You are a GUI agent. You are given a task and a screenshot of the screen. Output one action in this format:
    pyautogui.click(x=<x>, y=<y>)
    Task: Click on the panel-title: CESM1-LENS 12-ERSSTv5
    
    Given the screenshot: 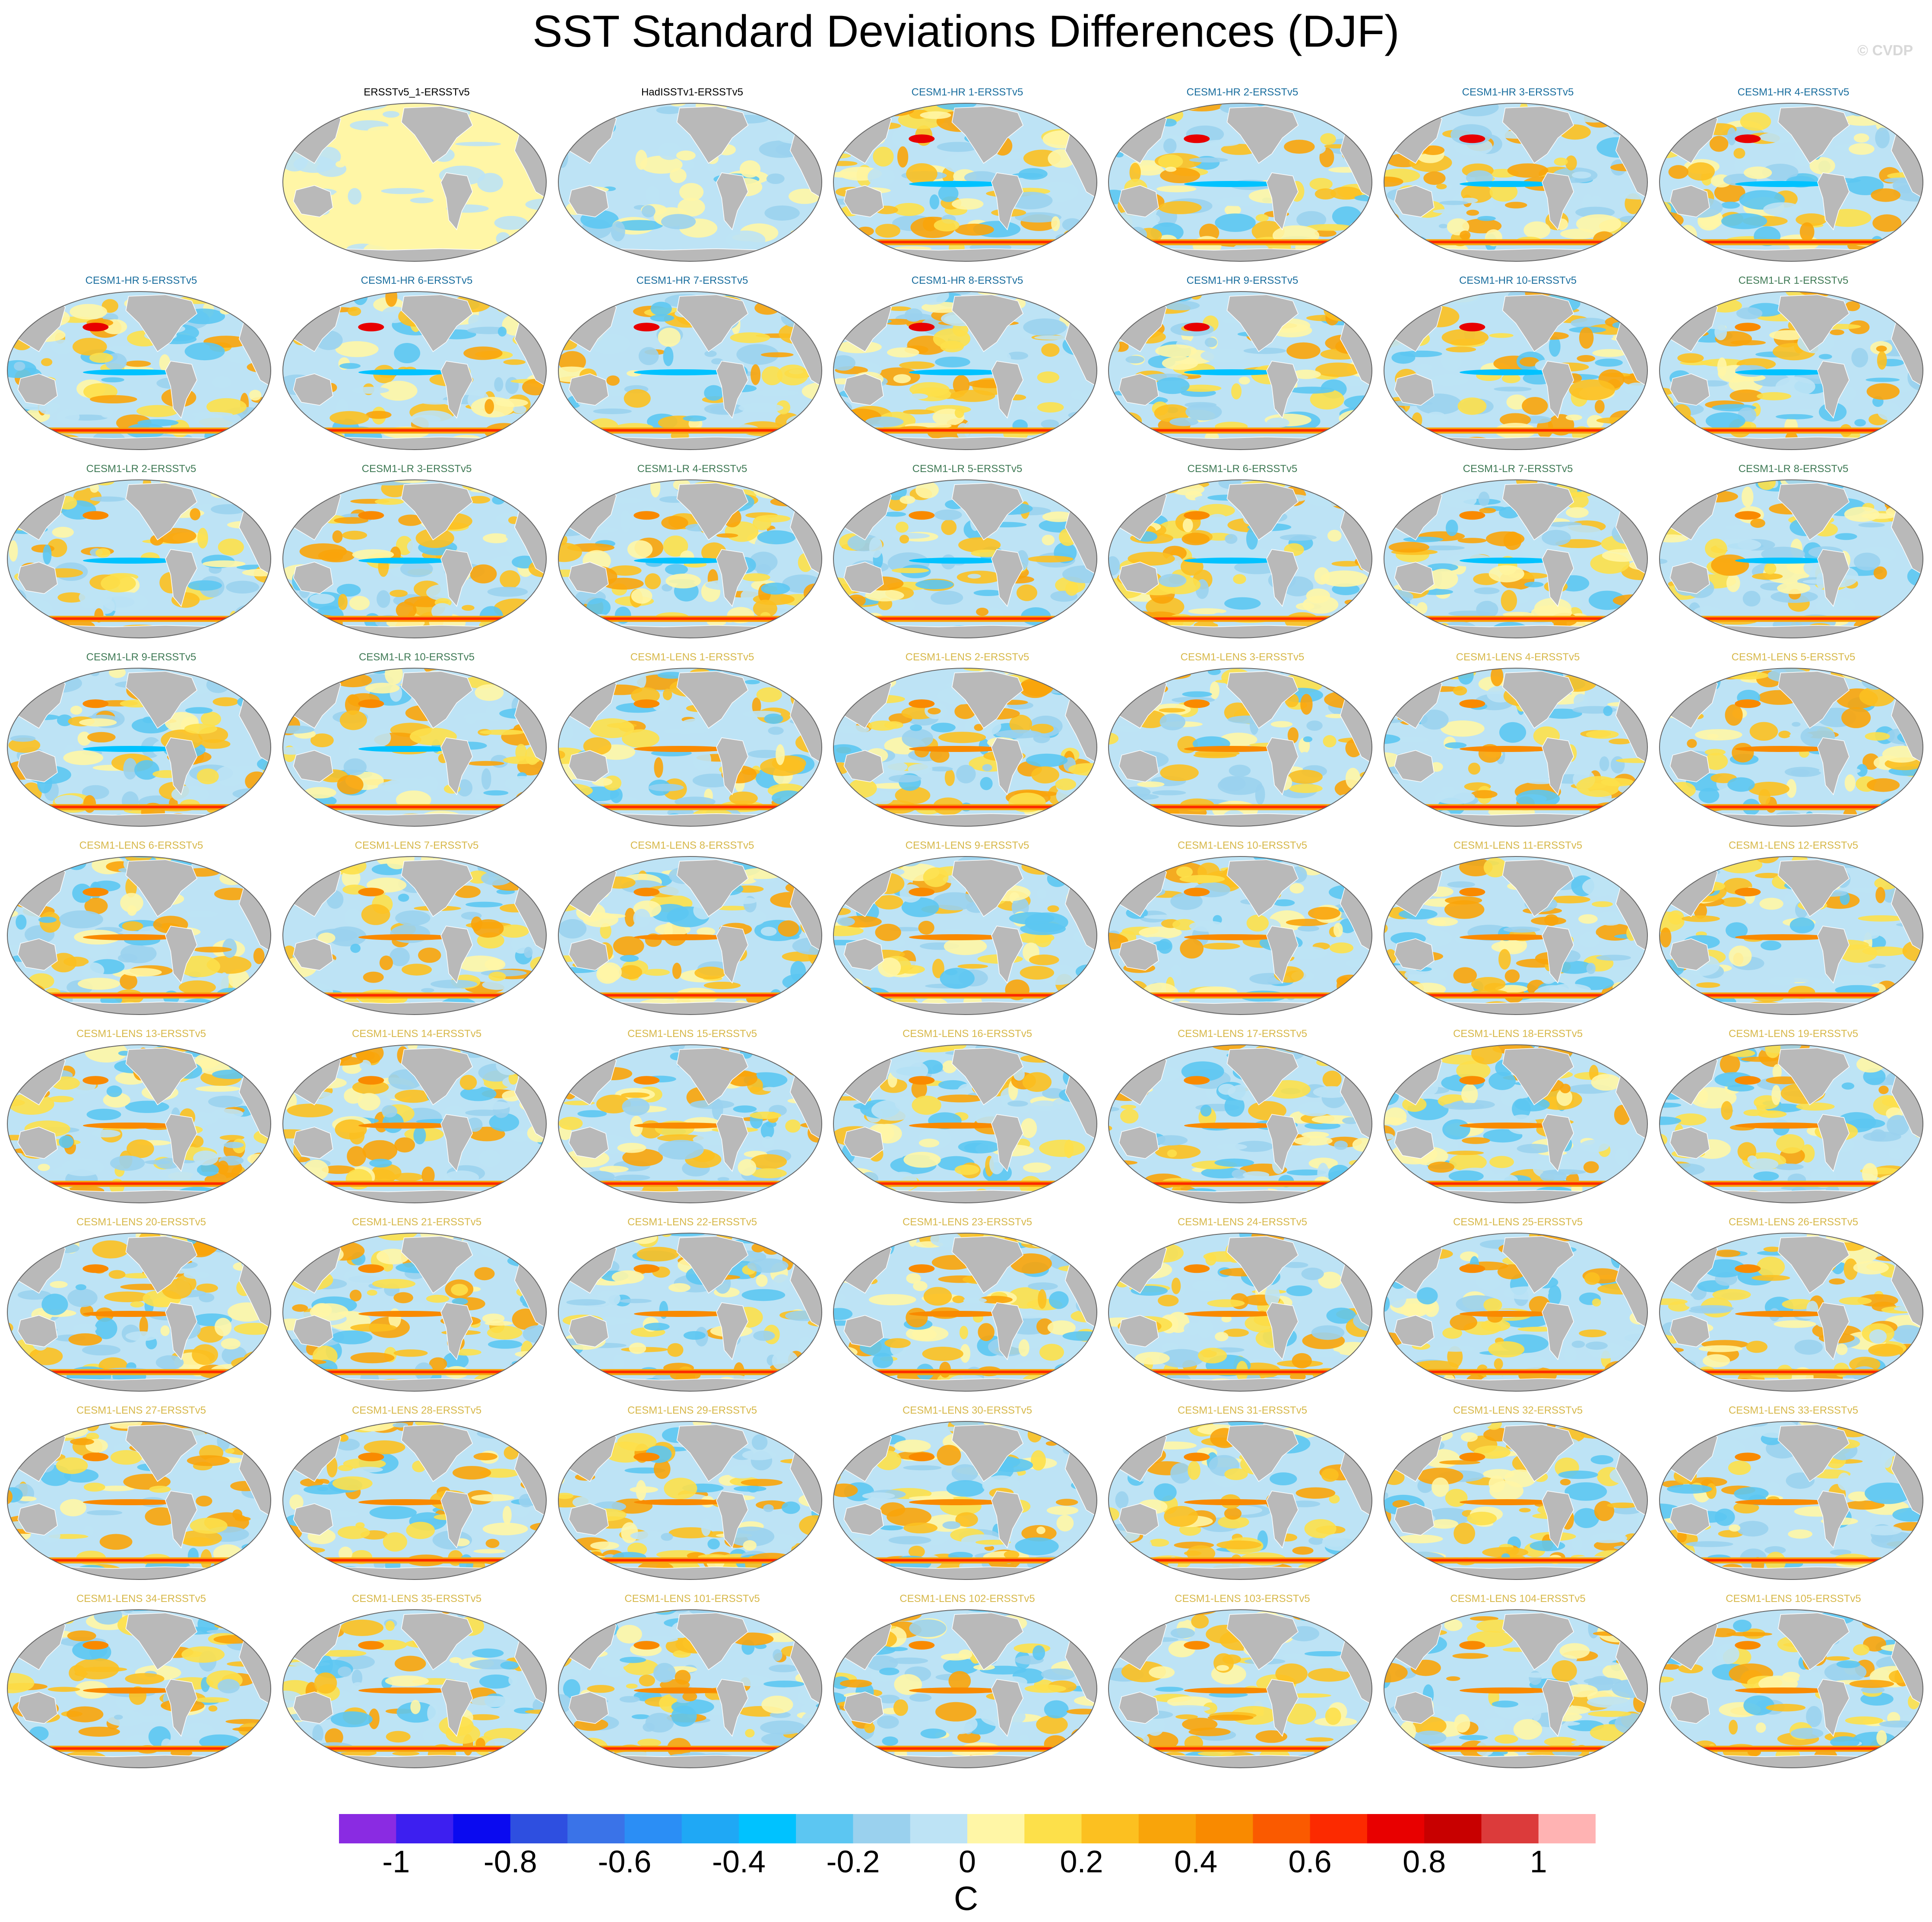 What is the action you would take?
    pyautogui.click(x=1793, y=845)
    